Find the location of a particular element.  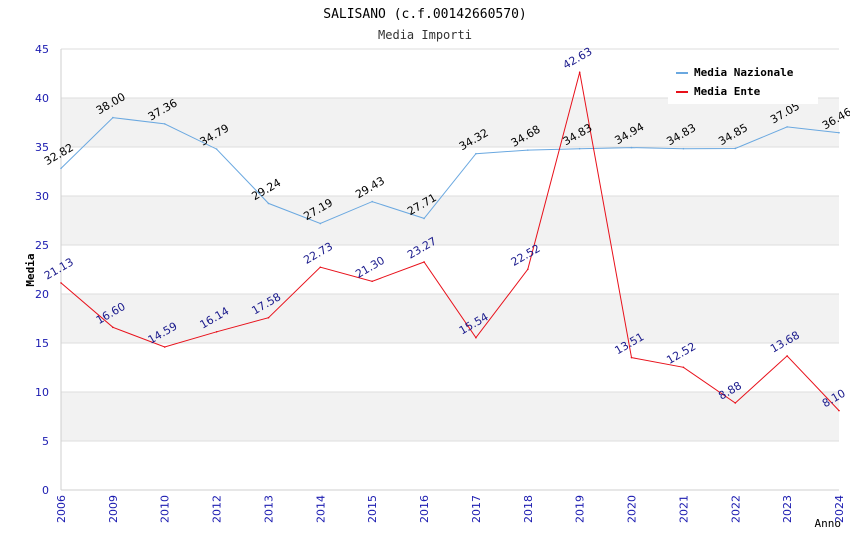

y-tick-label: 40 is located at coordinates (42, 98).